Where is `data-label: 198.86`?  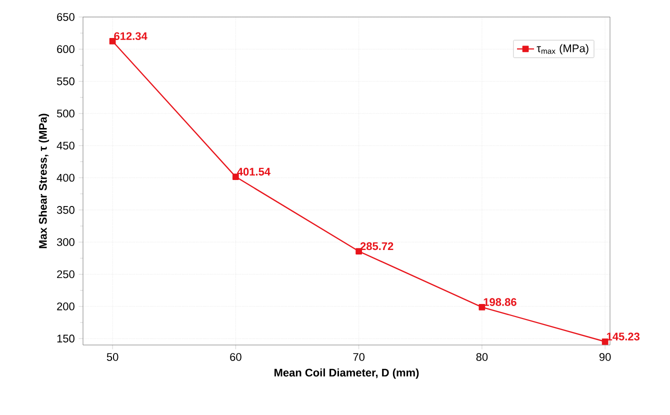
data-label: 198.86 is located at coordinates (500, 302).